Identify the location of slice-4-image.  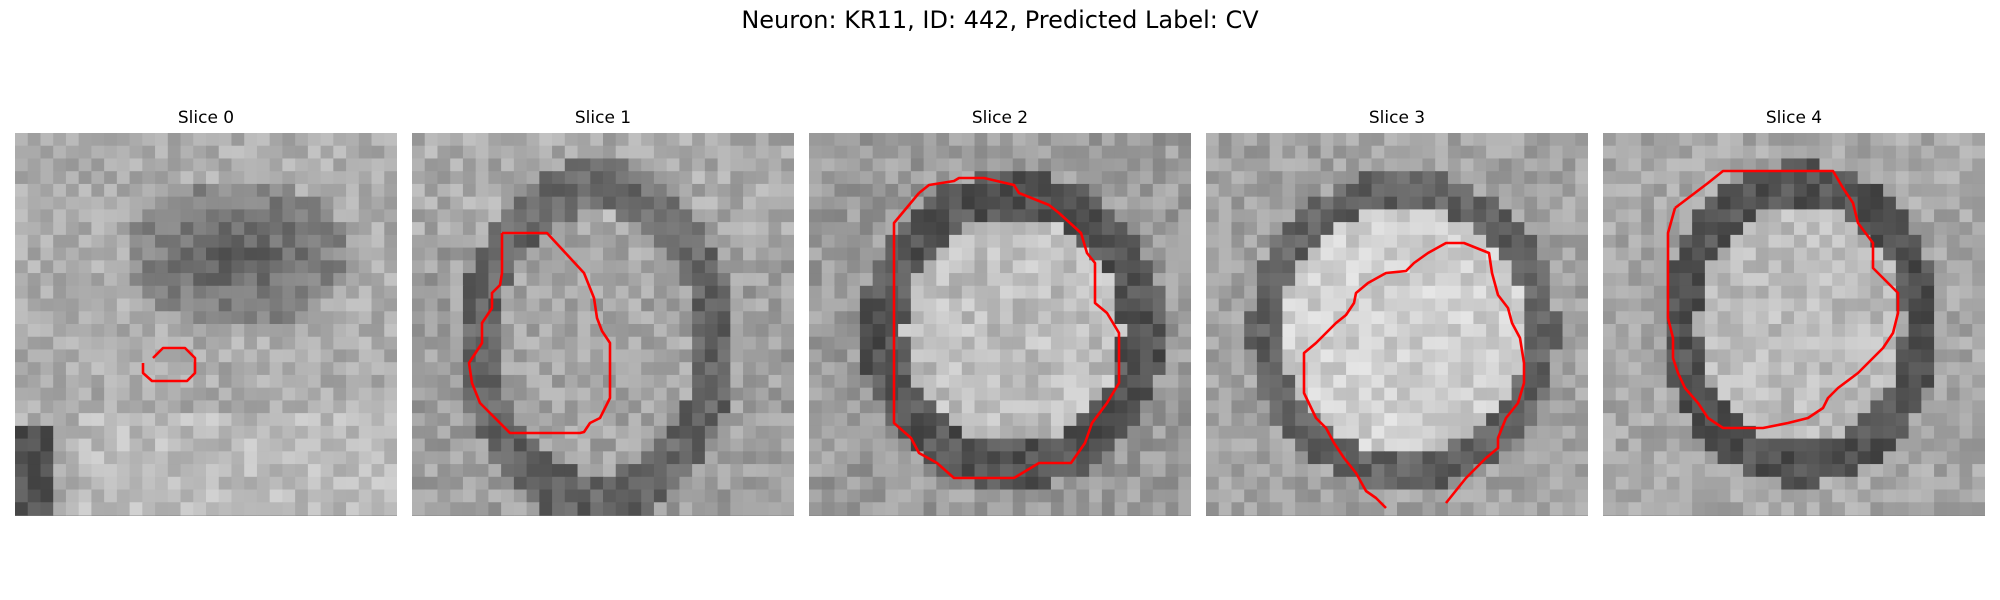
(1794, 324).